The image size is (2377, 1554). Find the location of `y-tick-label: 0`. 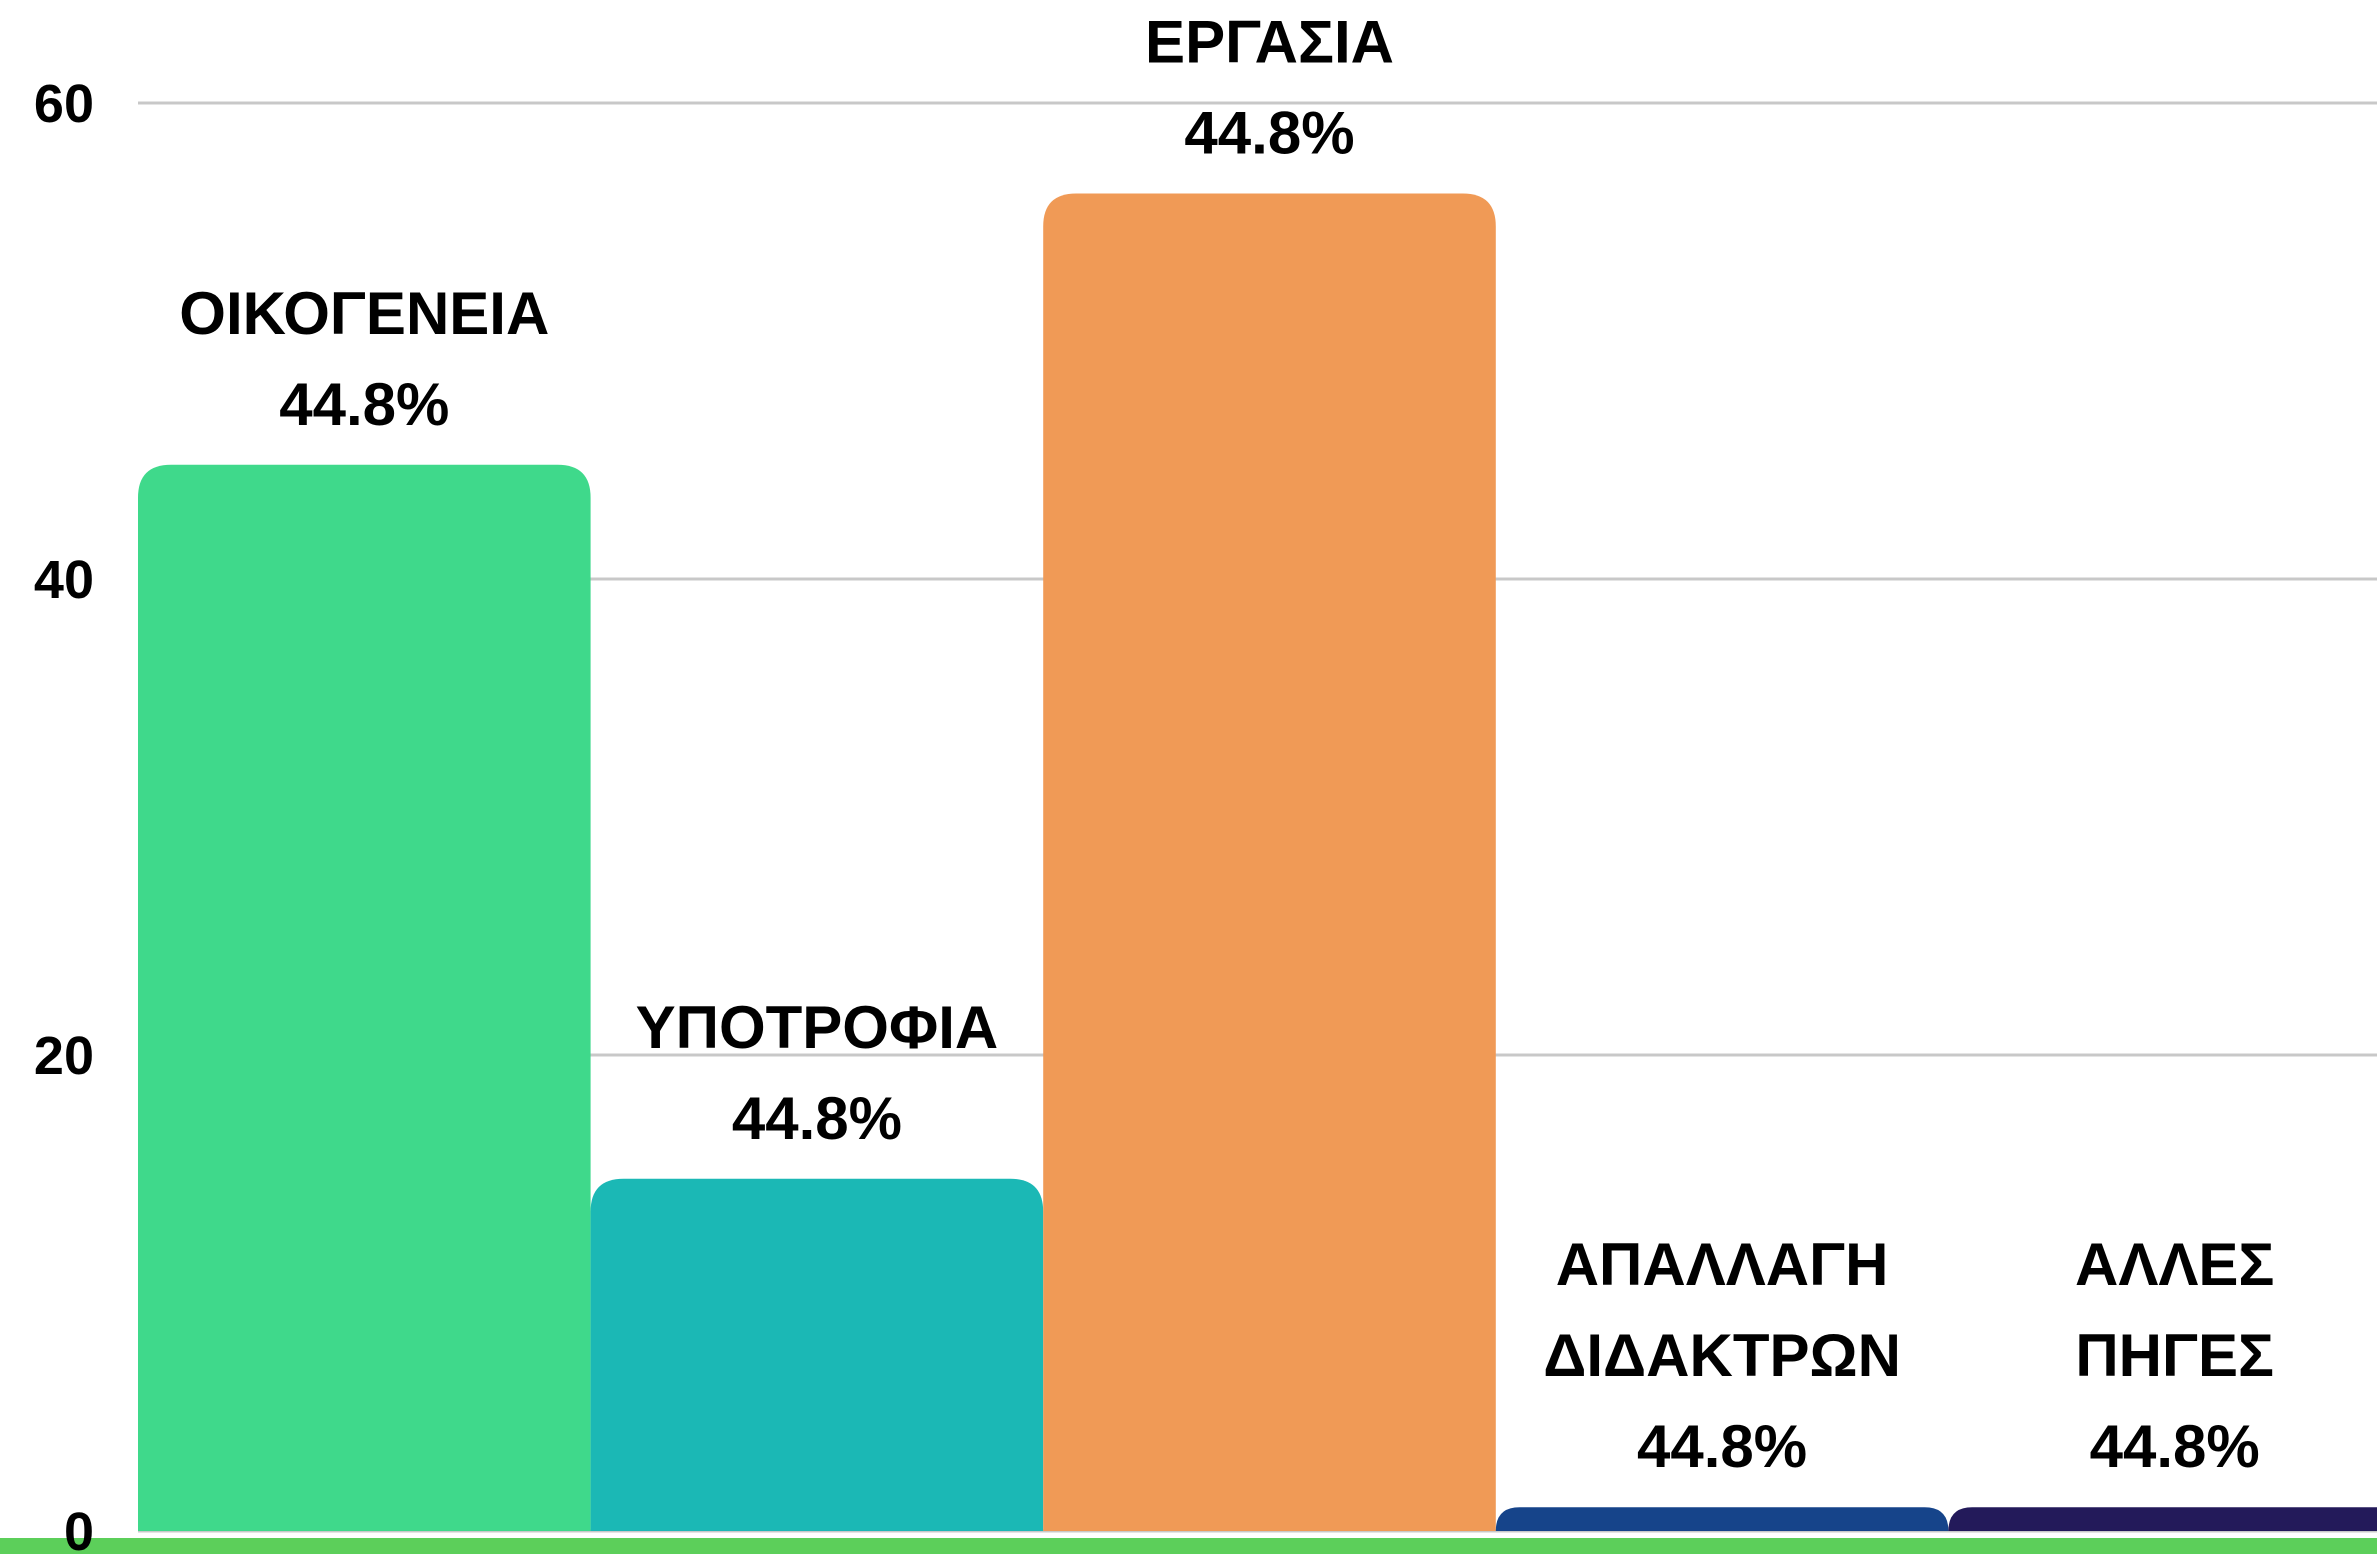

y-tick-label: 0 is located at coordinates (79, 1528).